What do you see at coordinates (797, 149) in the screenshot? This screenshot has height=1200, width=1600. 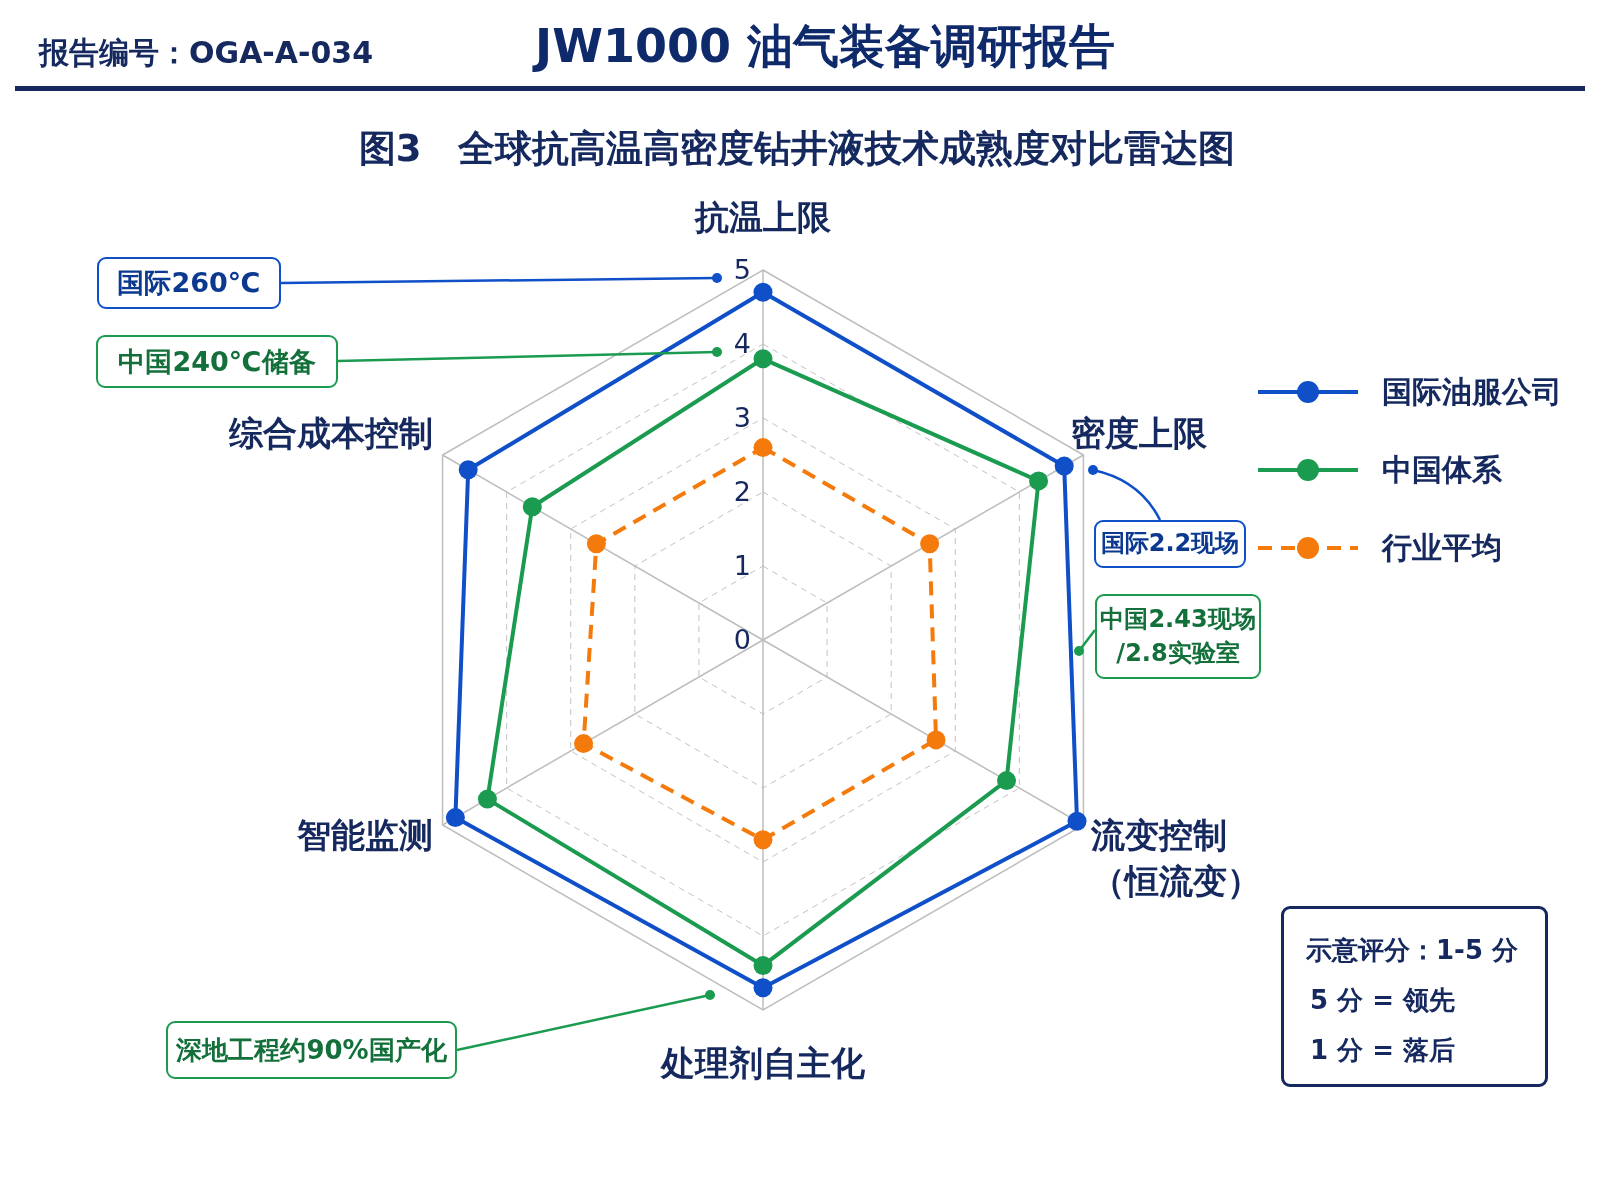 I see `chart-subtitle: 图3 全球抗高温高密度钻井液技术成熟度对比雷达图` at bounding box center [797, 149].